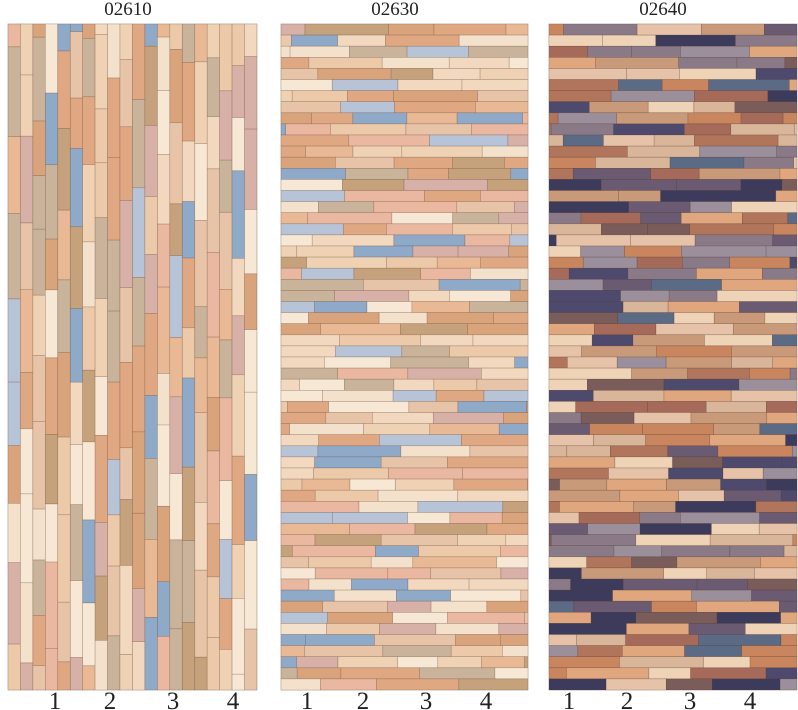 The height and width of the screenshot is (710, 798). Describe the element at coordinates (395, 10) in the screenshot. I see `panel-title: 02630` at that location.